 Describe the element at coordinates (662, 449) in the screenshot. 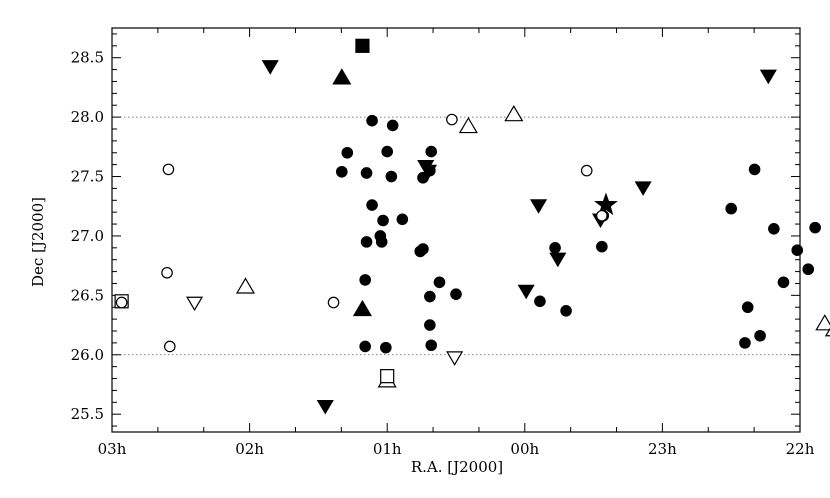

I see `x-tick-label: 23h` at that location.